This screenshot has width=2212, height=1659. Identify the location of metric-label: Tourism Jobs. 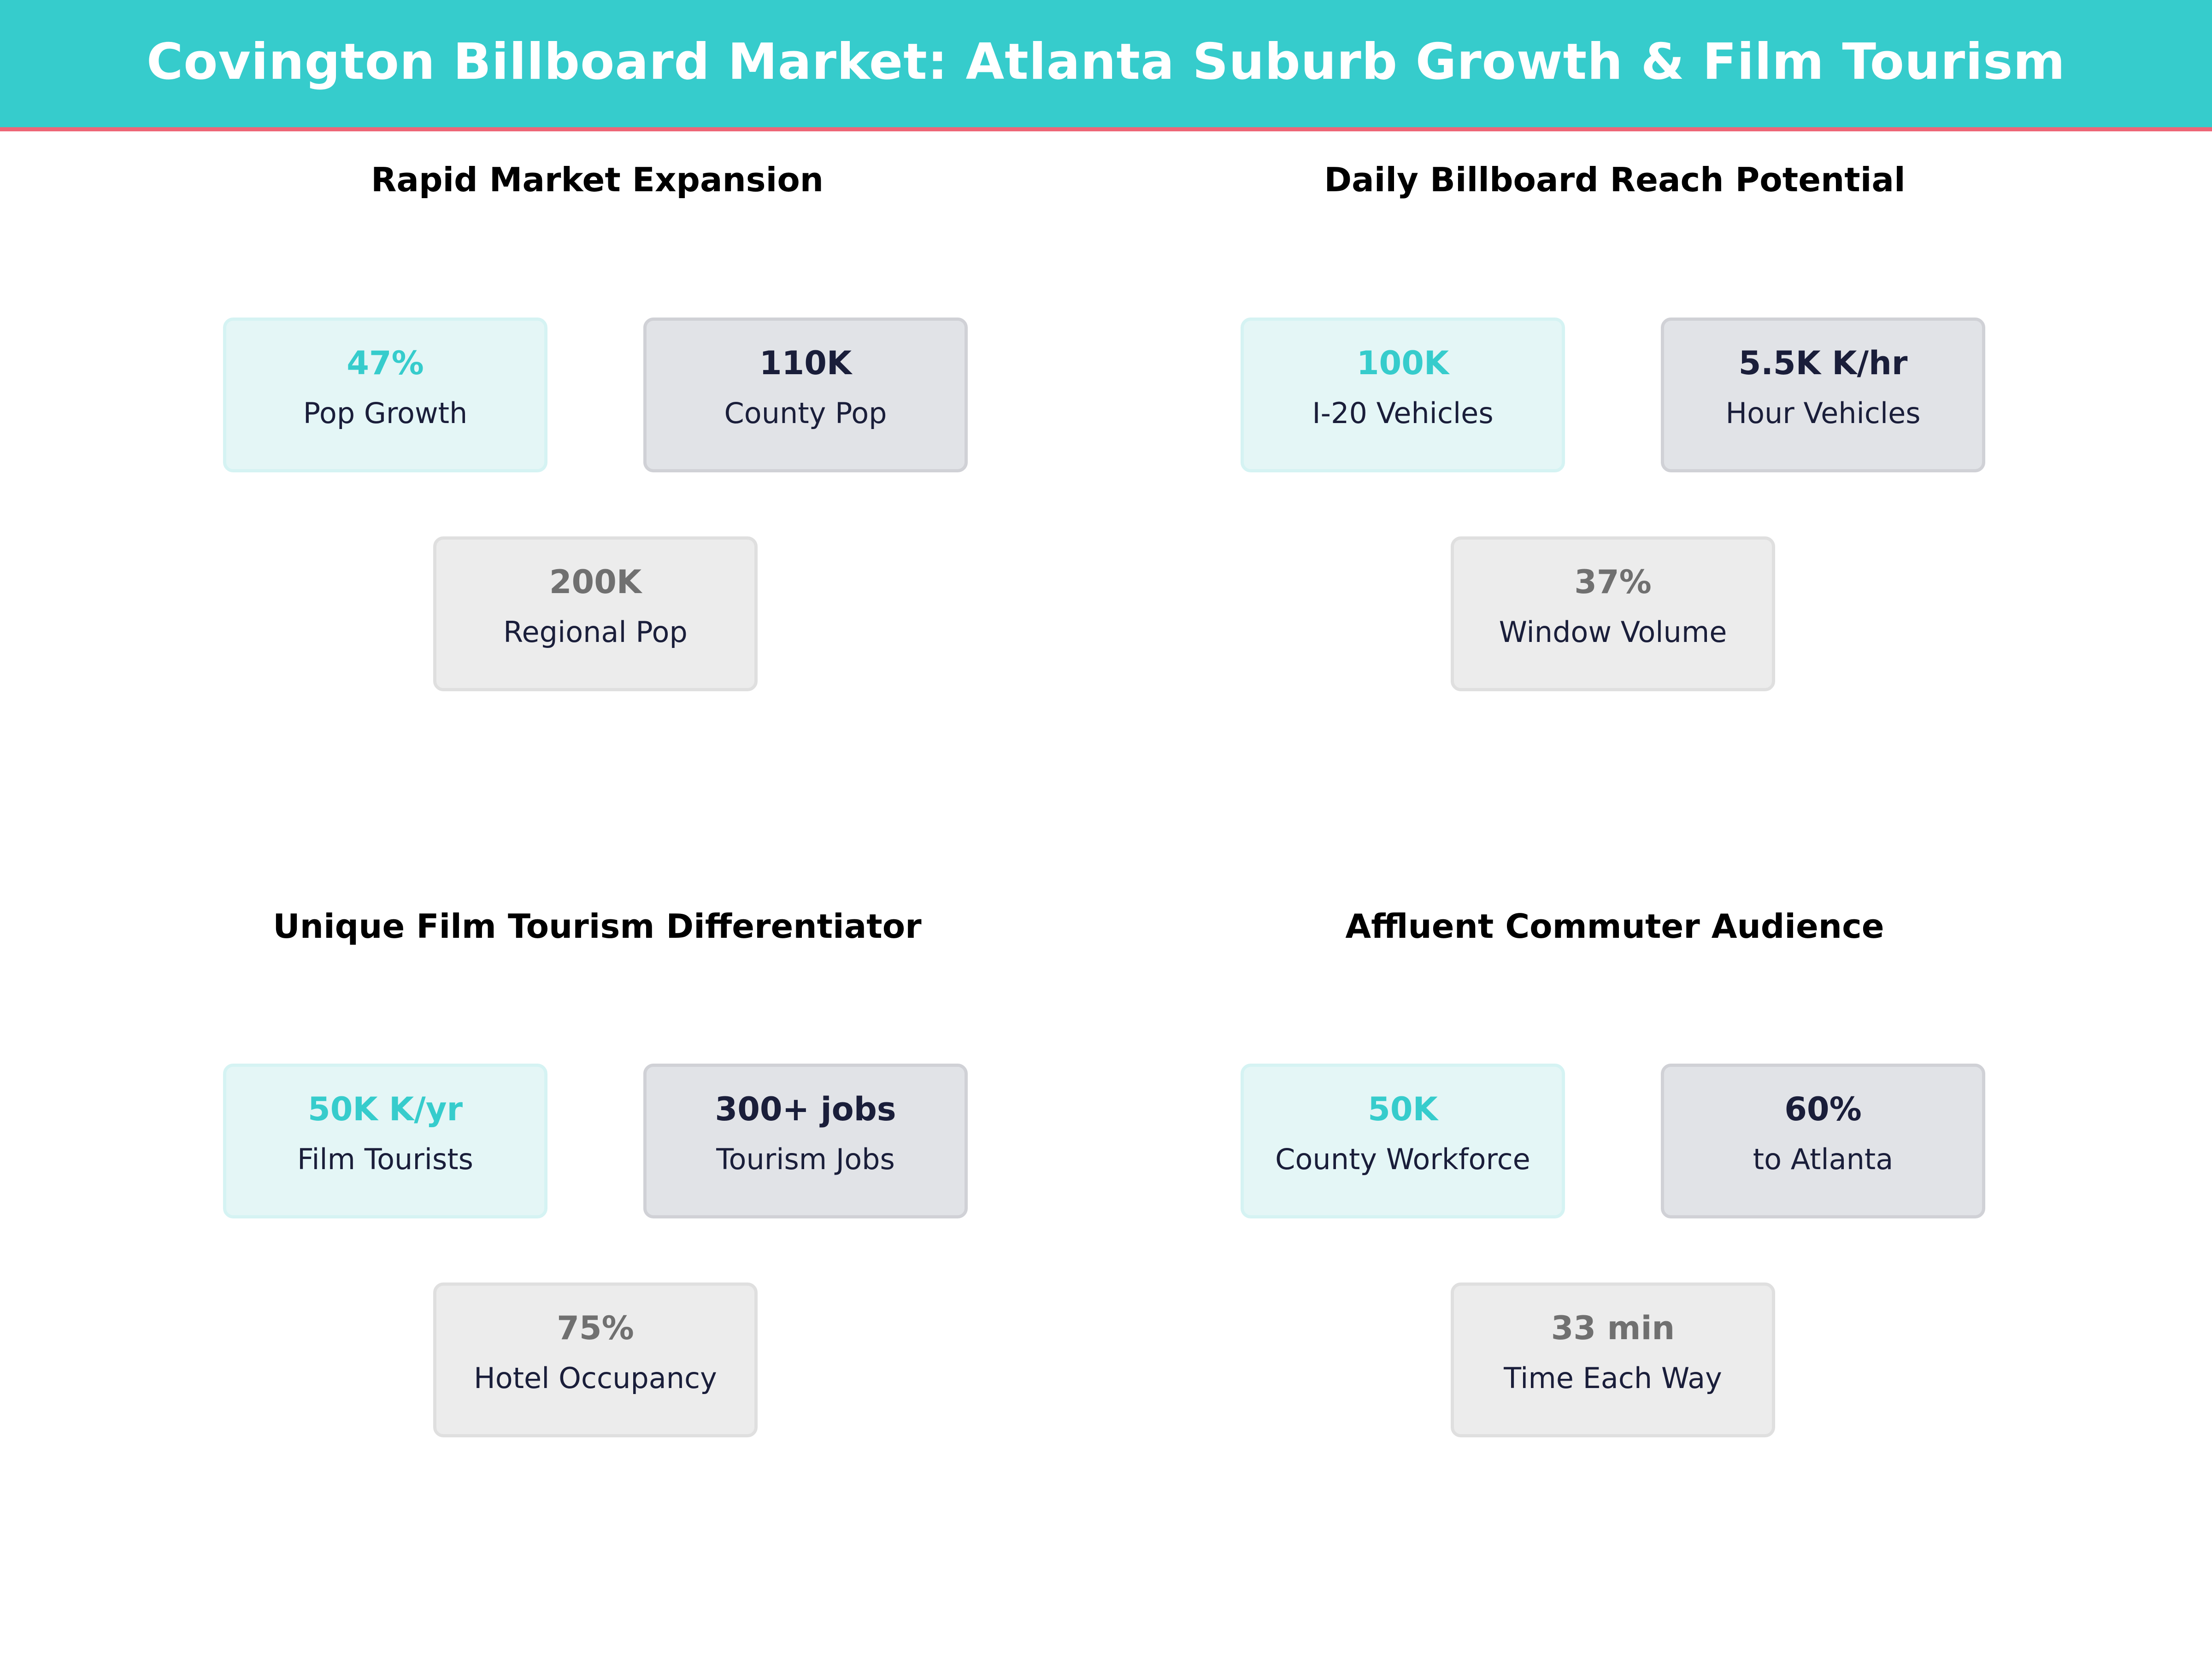
(805, 1159).